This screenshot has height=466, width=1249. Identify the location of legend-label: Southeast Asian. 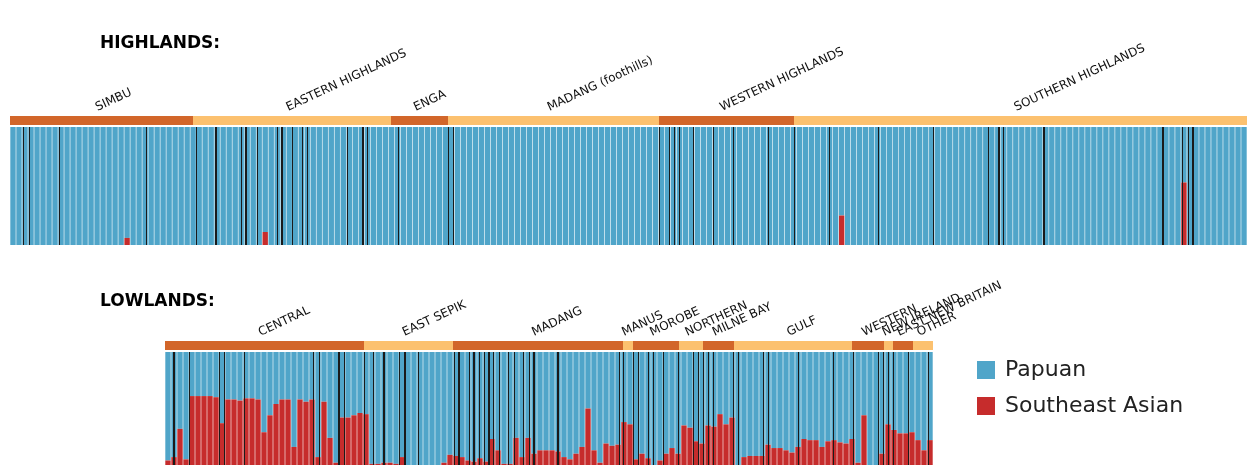
(1094, 404).